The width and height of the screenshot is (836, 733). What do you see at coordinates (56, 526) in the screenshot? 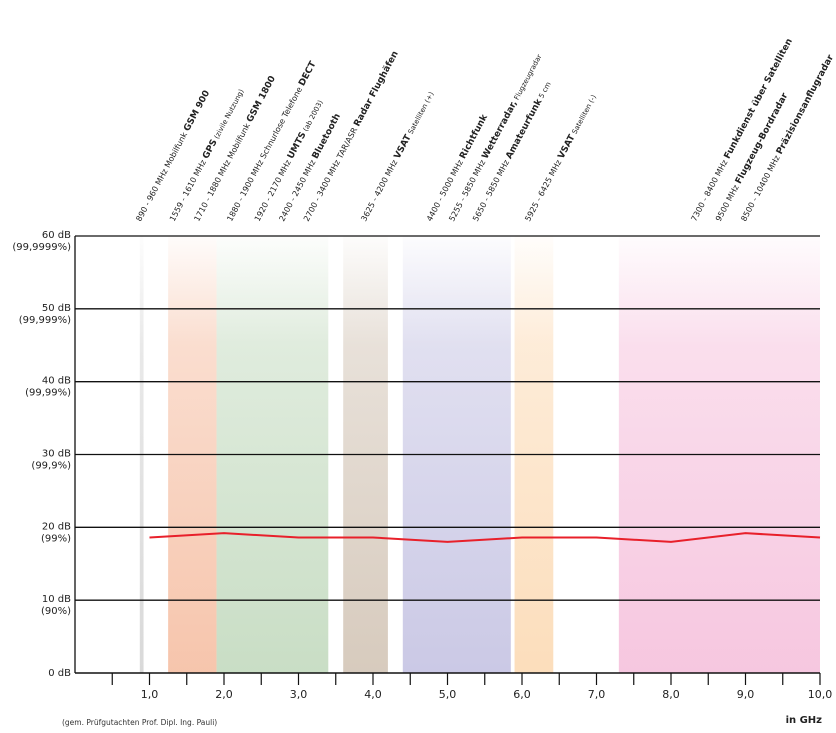
I see `y-tick-label: 20 dB` at bounding box center [56, 526].